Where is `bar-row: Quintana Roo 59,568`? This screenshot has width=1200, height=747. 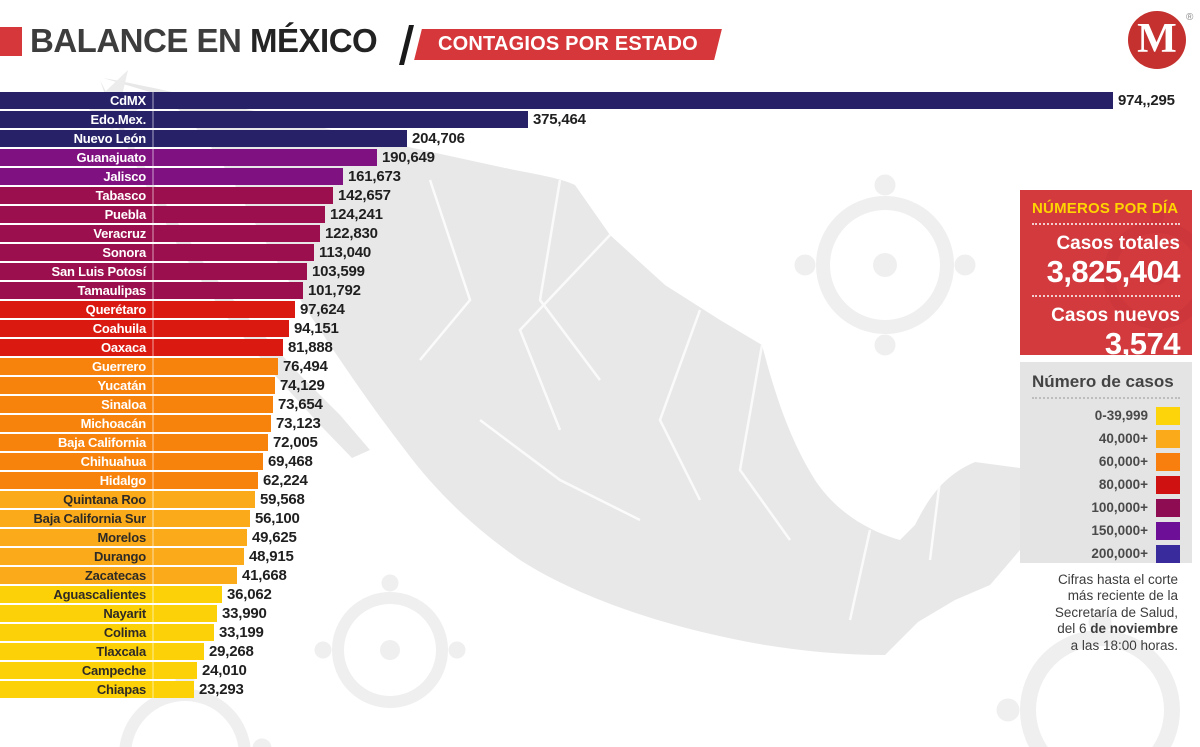
bar-row: Quintana Roo 59,568 is located at coordinates (587, 499).